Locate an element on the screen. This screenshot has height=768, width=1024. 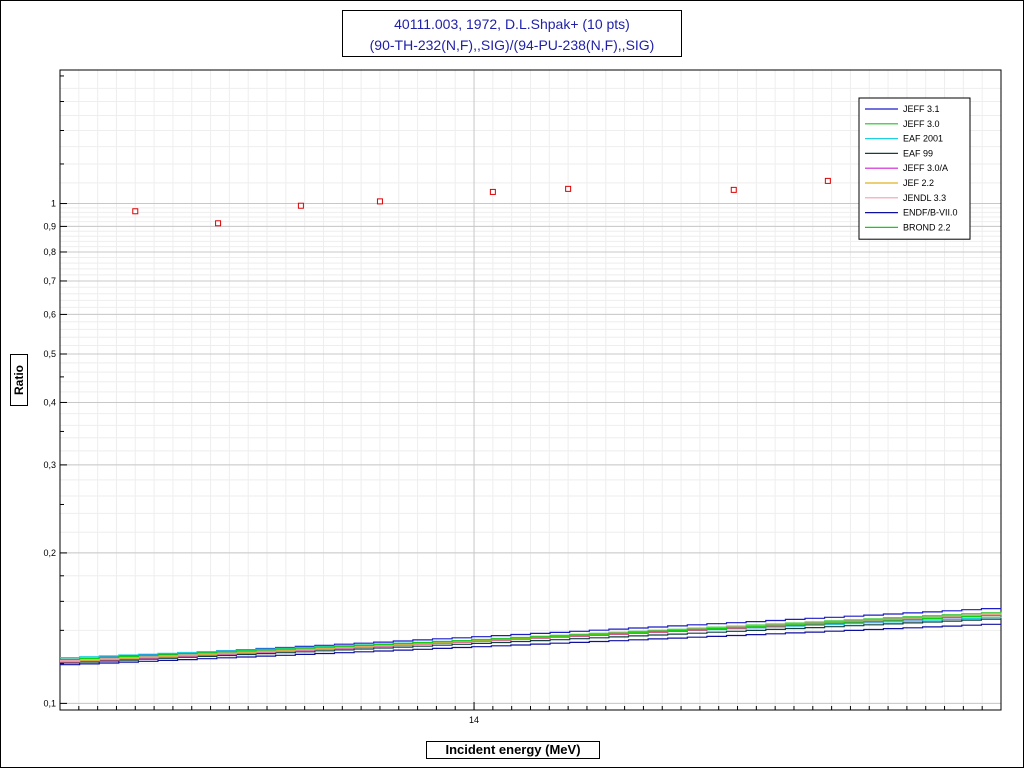
y-tick-label: 0,3 is located at coordinates (49, 465).